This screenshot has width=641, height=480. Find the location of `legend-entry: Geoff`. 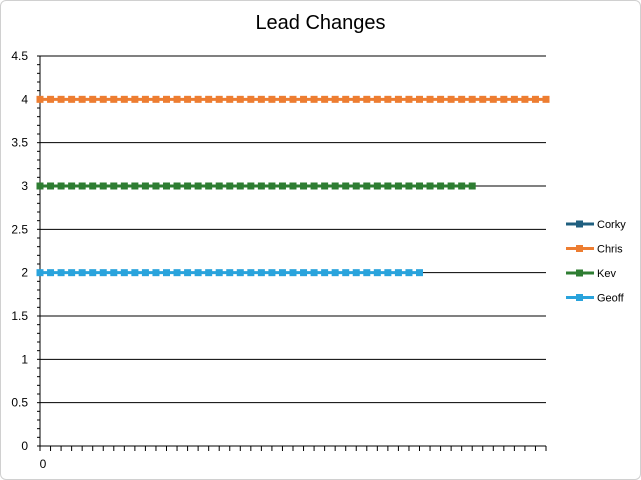

legend-entry: Geoff is located at coordinates (611, 299).